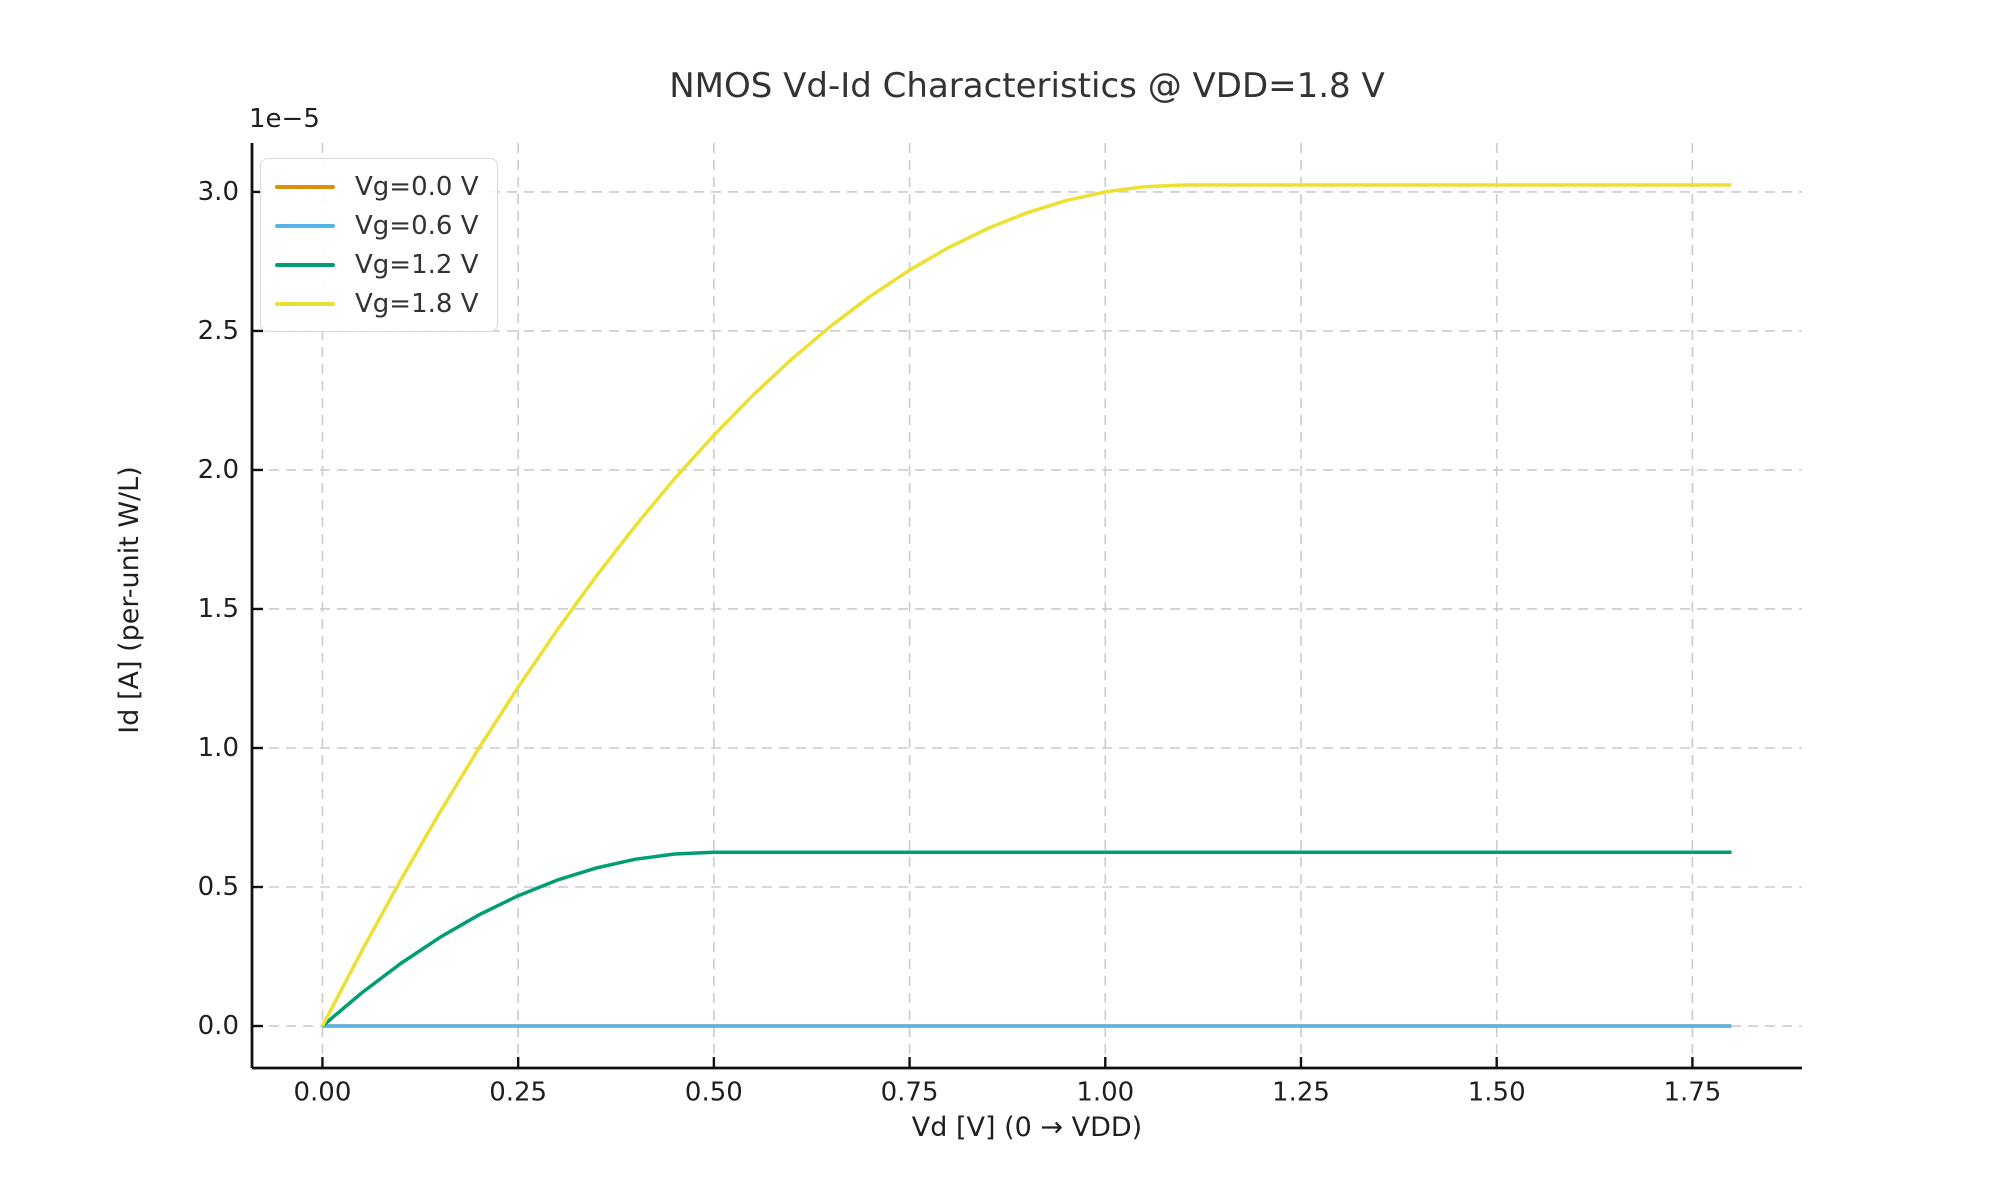 Image resolution: width=2000 pixels, height=1200 pixels. Describe the element at coordinates (218, 331) in the screenshot. I see `y-tick-label: 2.5` at that location.